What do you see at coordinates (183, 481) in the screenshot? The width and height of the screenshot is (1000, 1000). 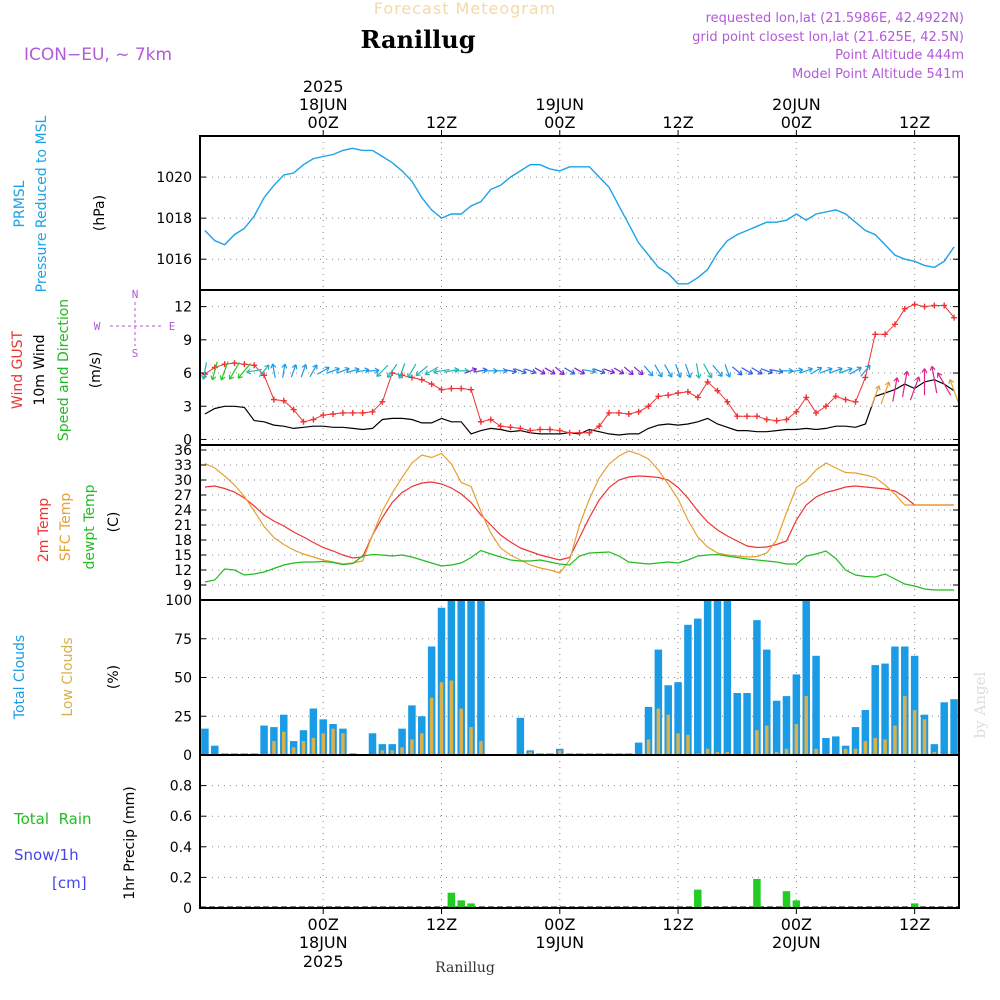 I see `temperature-ytick-label: 30` at bounding box center [183, 481].